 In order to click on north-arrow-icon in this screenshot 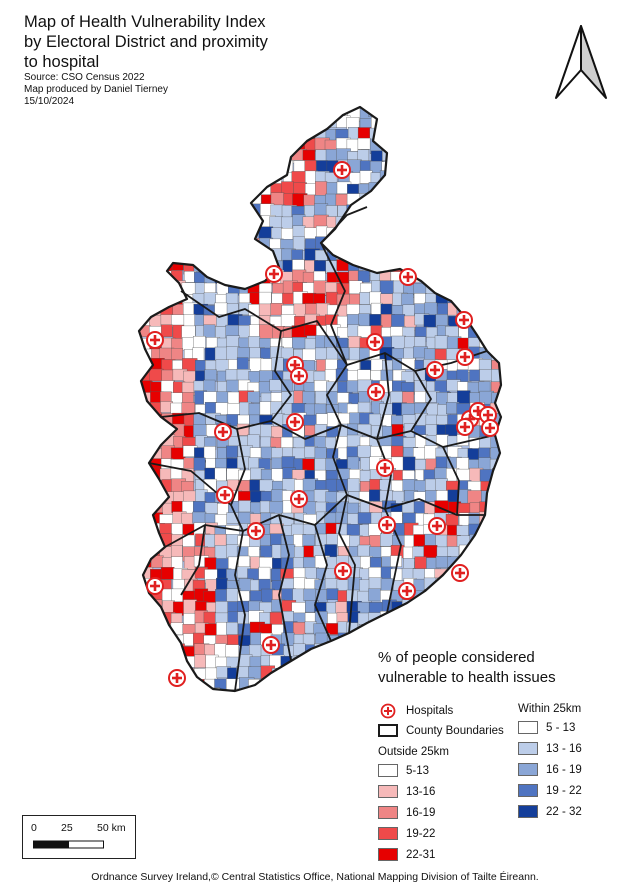, I will do `click(581, 62)`.